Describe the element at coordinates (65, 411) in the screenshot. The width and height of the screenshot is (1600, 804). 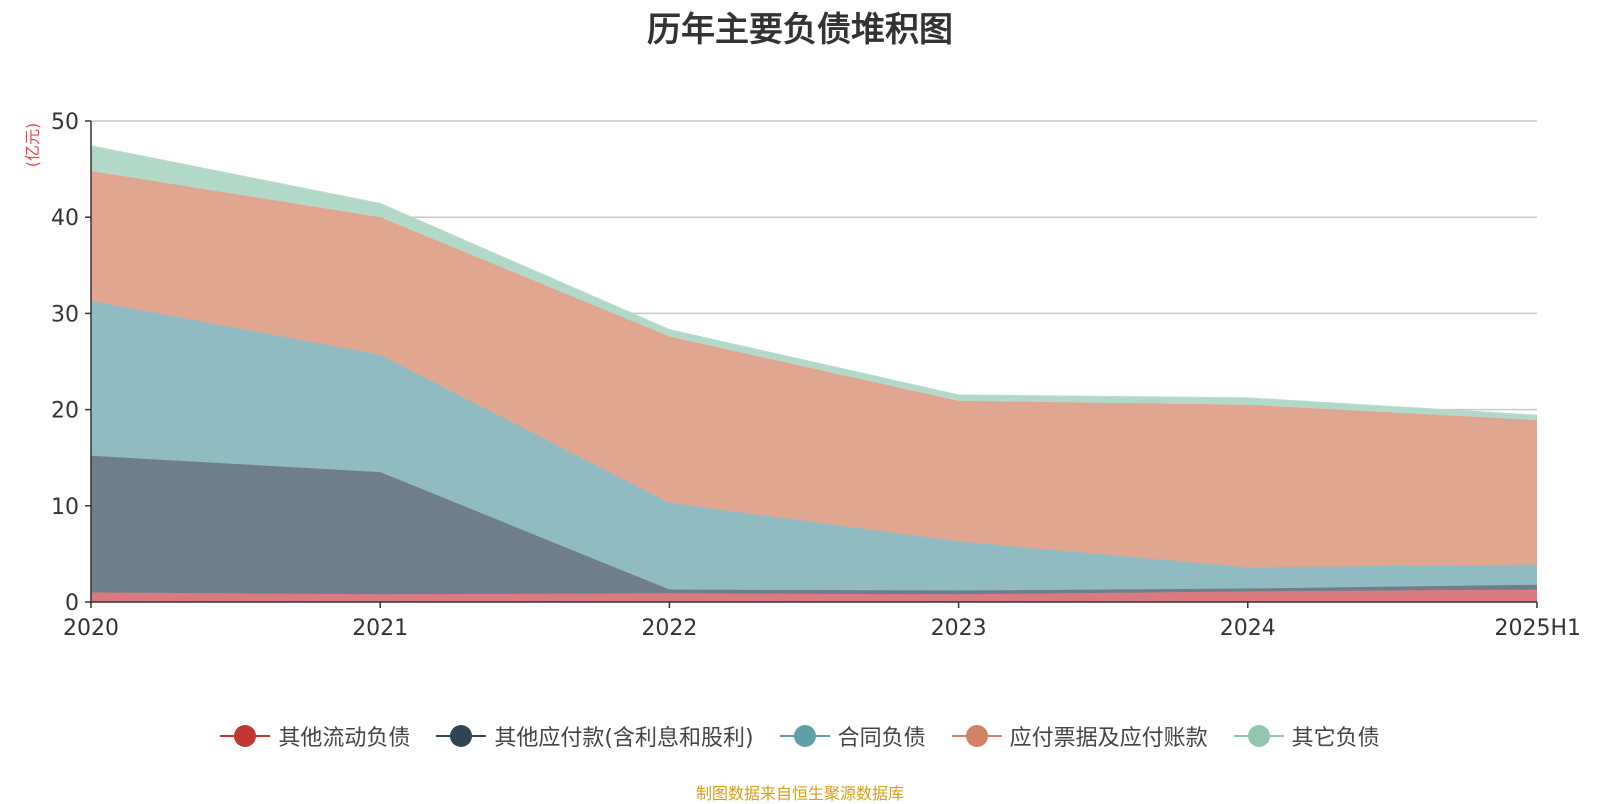
I see `y-tick-label: 20` at that location.